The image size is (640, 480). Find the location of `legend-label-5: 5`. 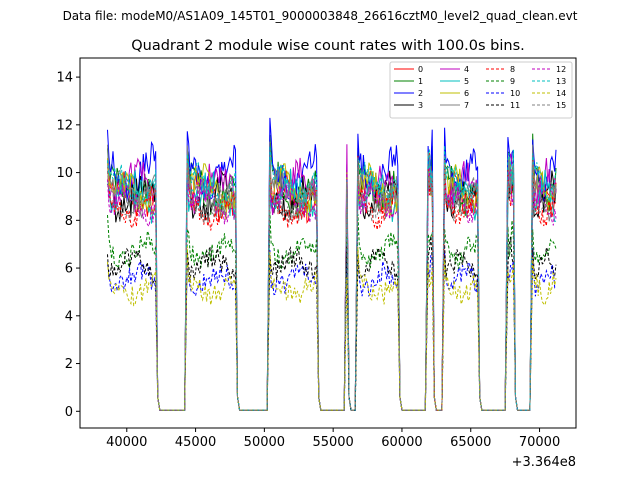

legend-label-5: 5 is located at coordinates (466, 81).